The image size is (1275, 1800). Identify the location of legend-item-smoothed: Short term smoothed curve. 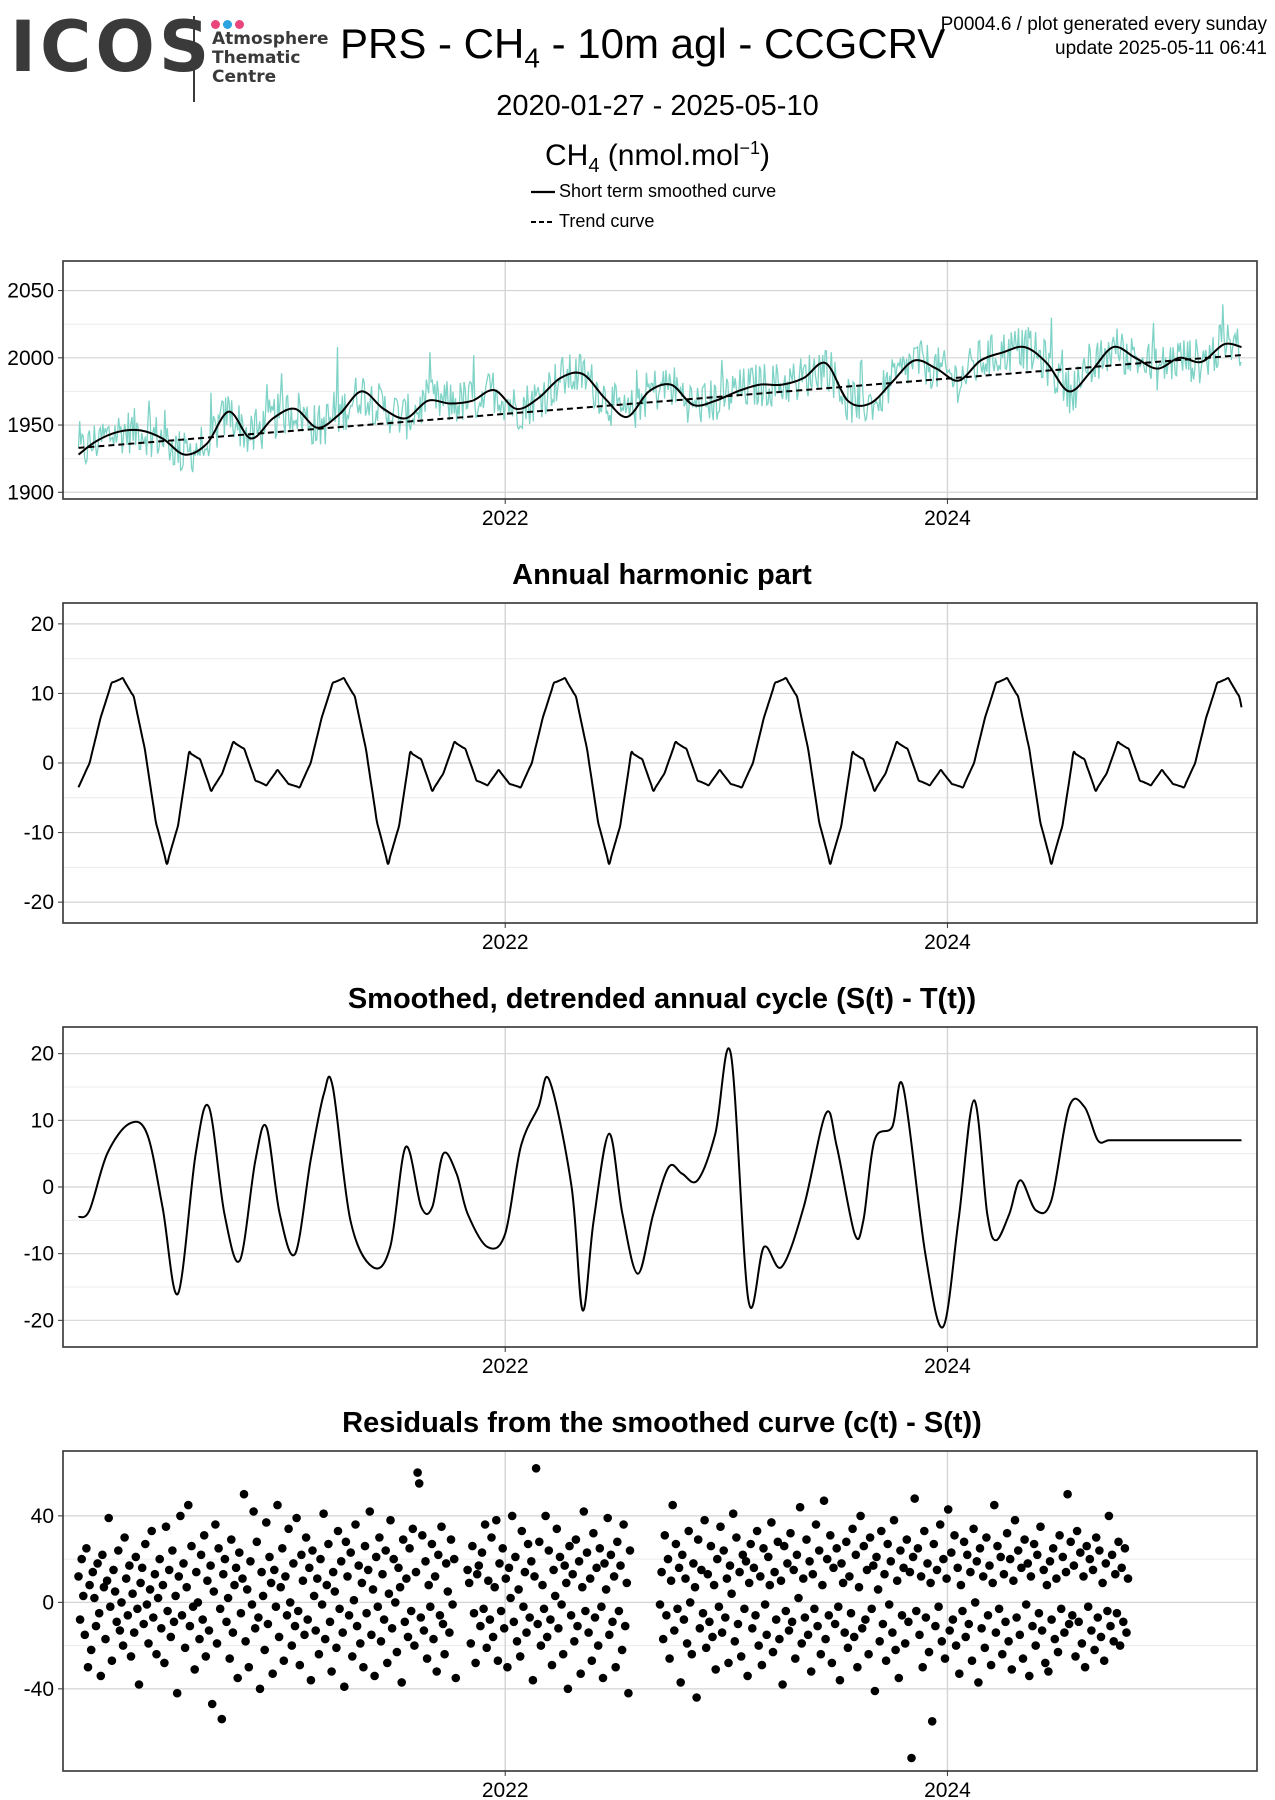
(653, 191).